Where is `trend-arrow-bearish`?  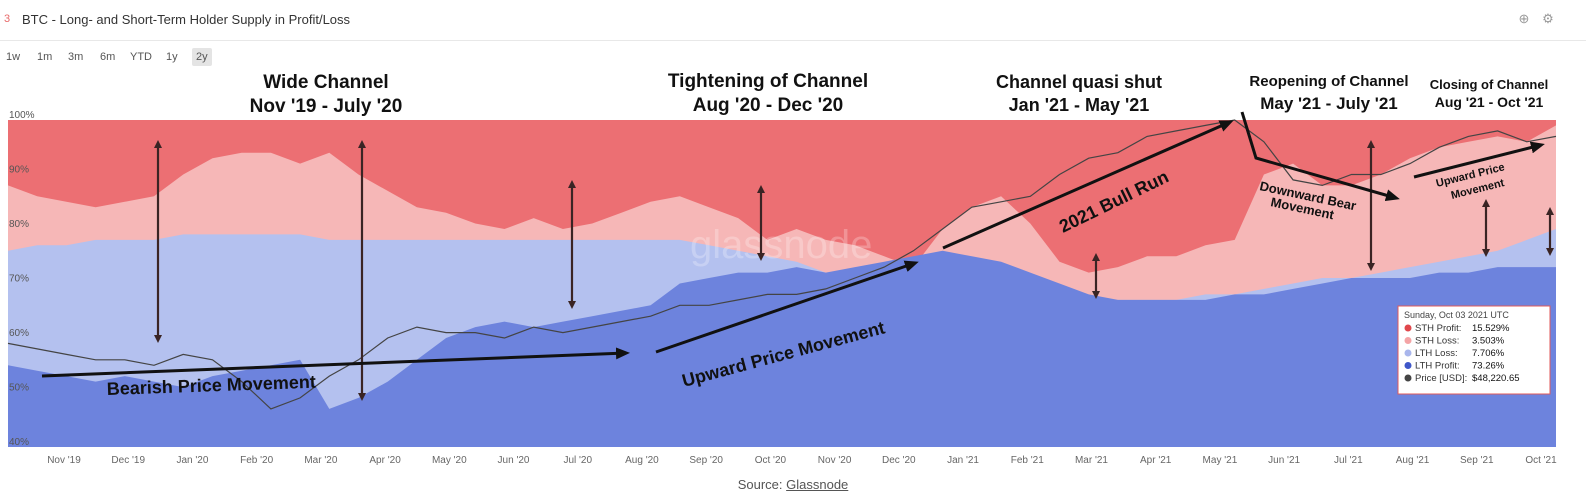
trend-arrow-bearish is located at coordinates (335, 362).